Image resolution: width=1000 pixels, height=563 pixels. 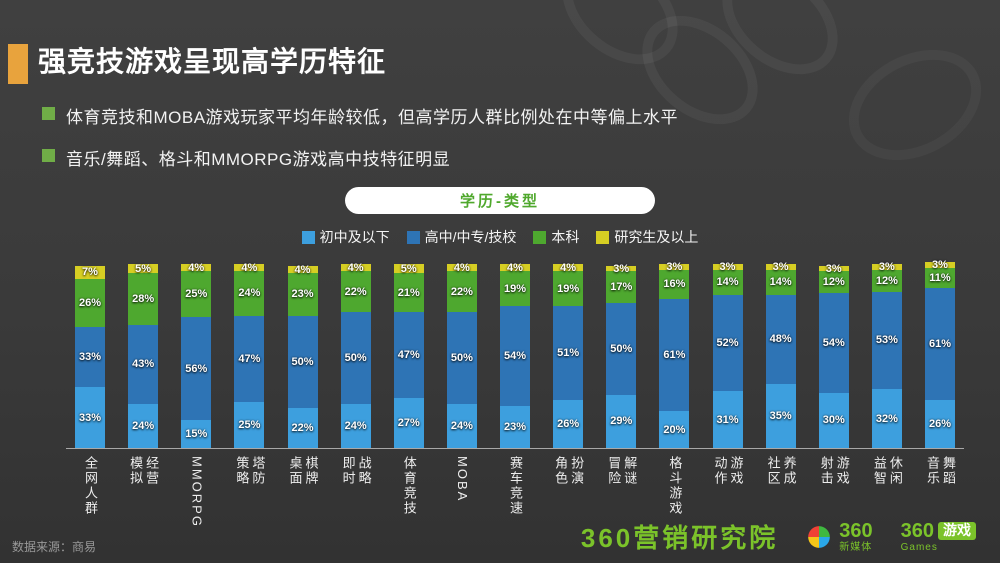 What do you see at coordinates (728, 471) in the screenshot?
I see `category-label: 动作 游戏` at bounding box center [728, 471].